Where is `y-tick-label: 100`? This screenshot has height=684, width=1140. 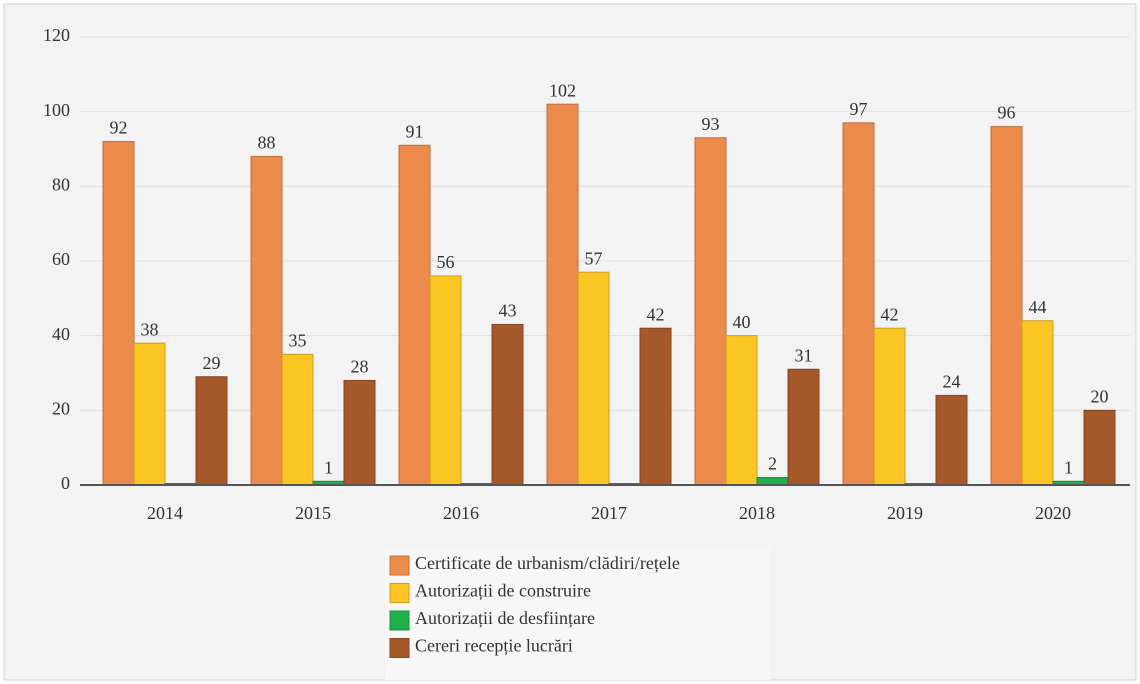
y-tick-label: 100 is located at coordinates (56, 110).